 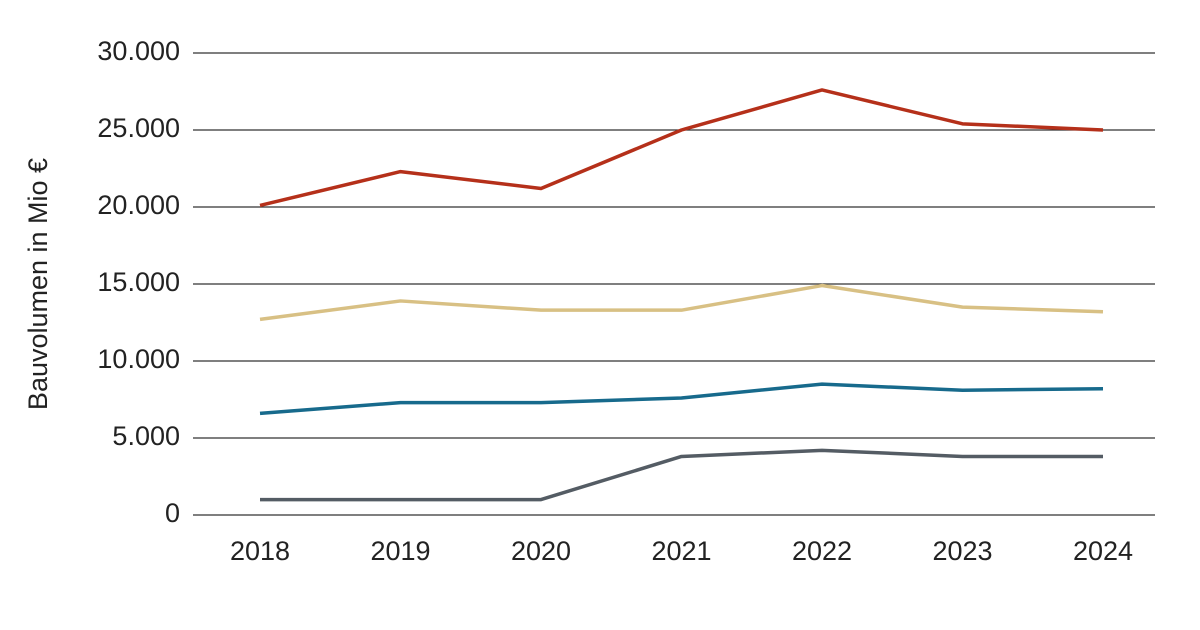 What do you see at coordinates (172, 513) in the screenshot?
I see `y-tick-label: 0` at bounding box center [172, 513].